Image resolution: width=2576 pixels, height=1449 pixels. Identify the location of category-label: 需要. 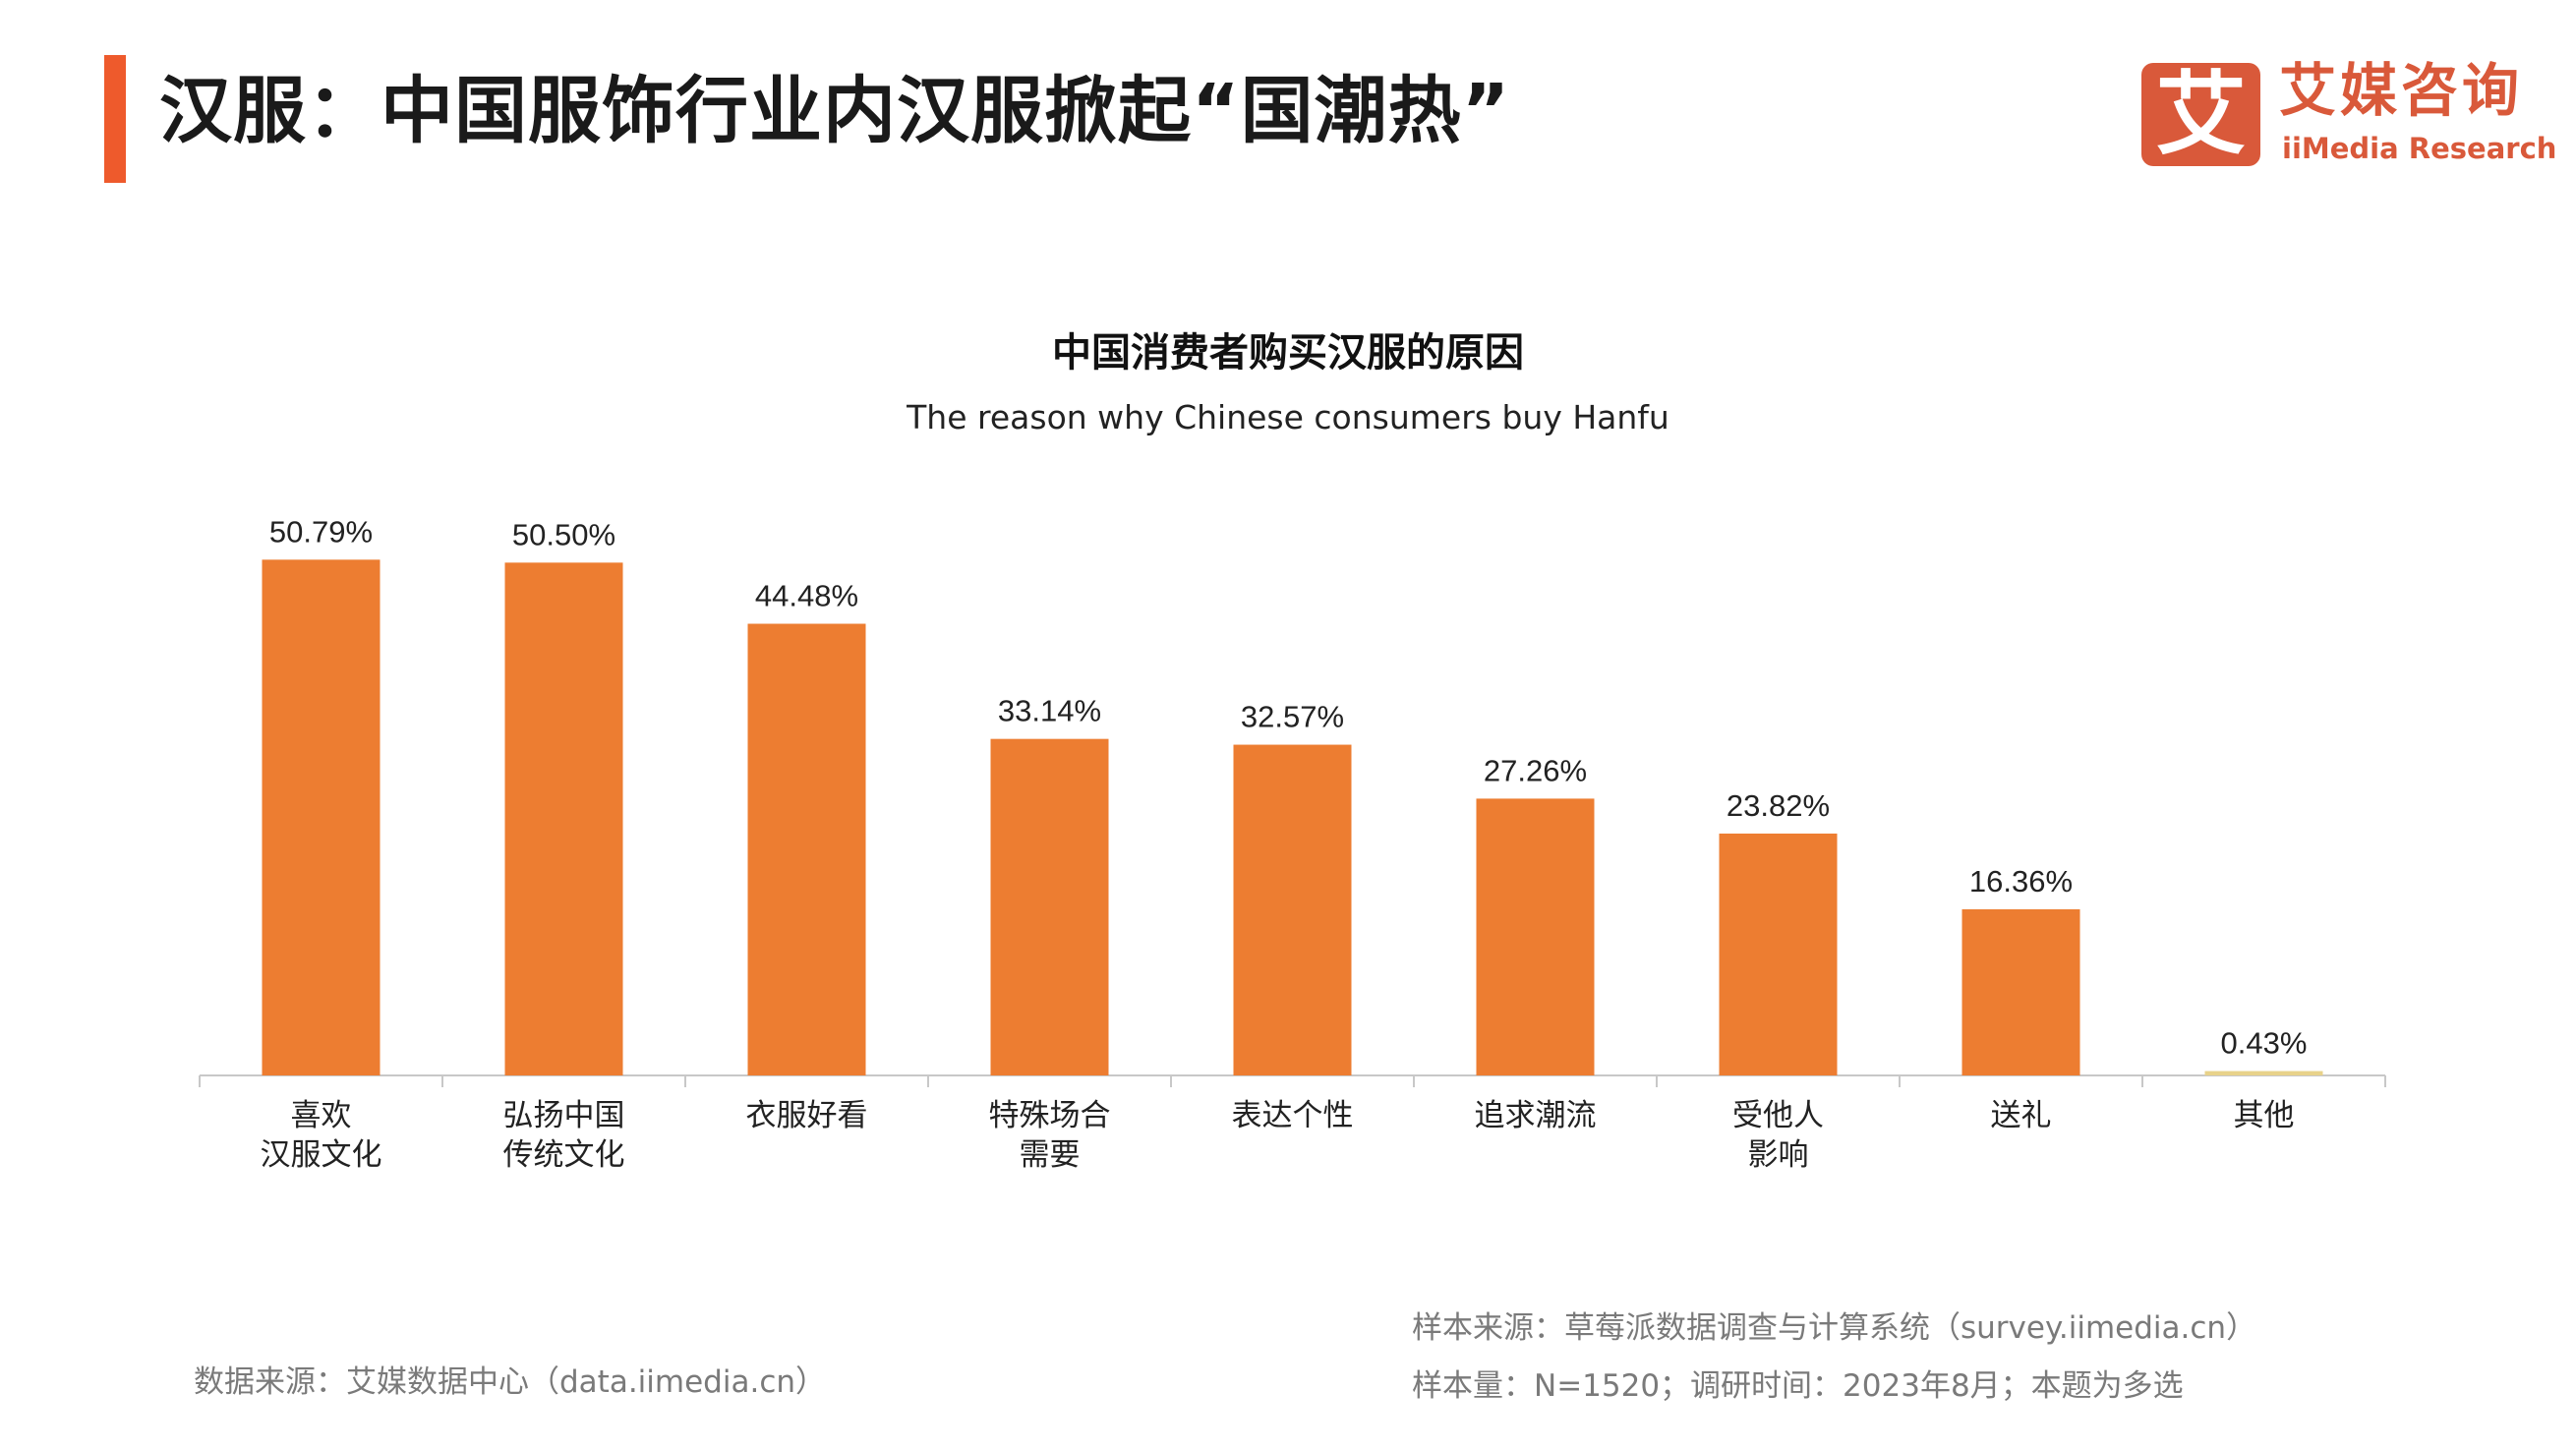
(1050, 1155).